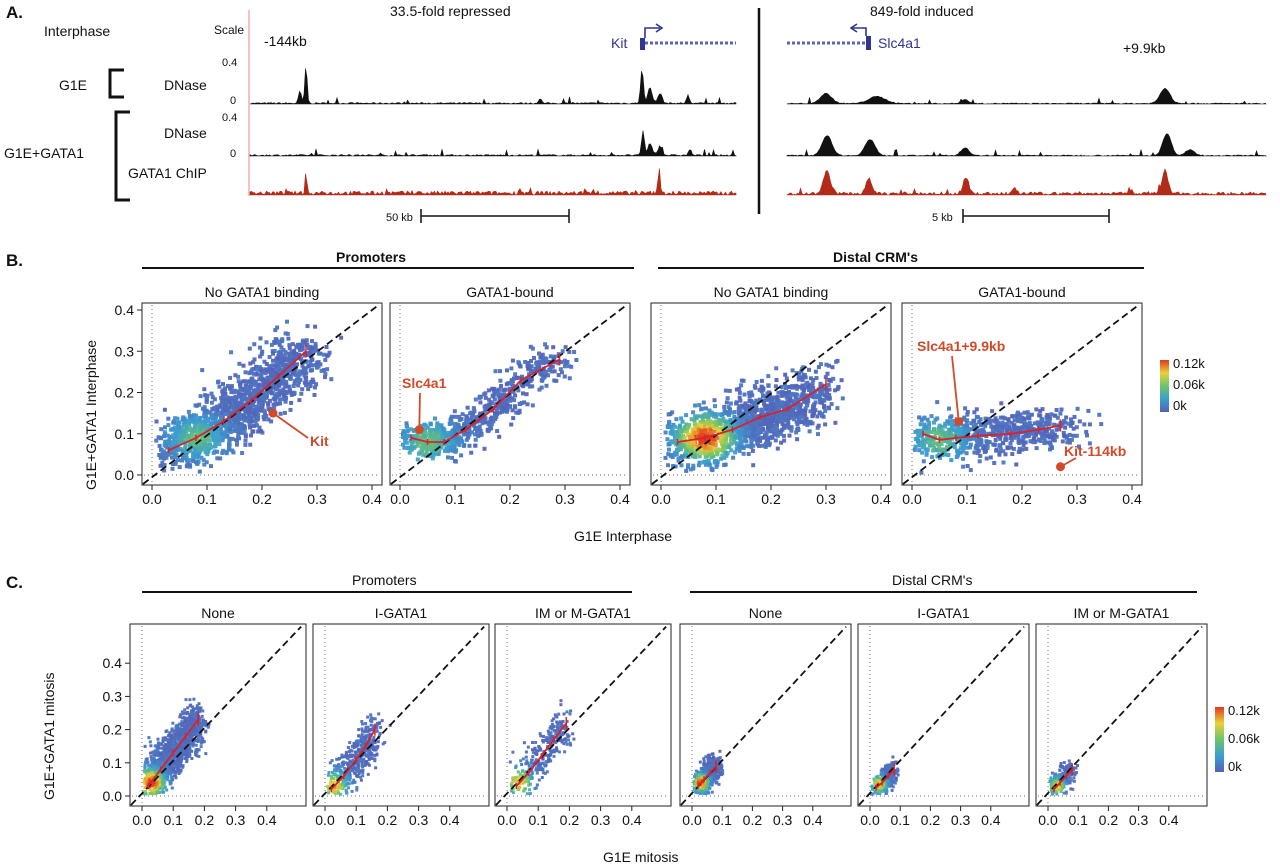 This screenshot has width=1280, height=867. Describe the element at coordinates (510, 395) in the screenshot. I see `plot-b1: GATA1-bound 0.0 0.1 0.2 0.3 0.4 Slc4a1` at that location.